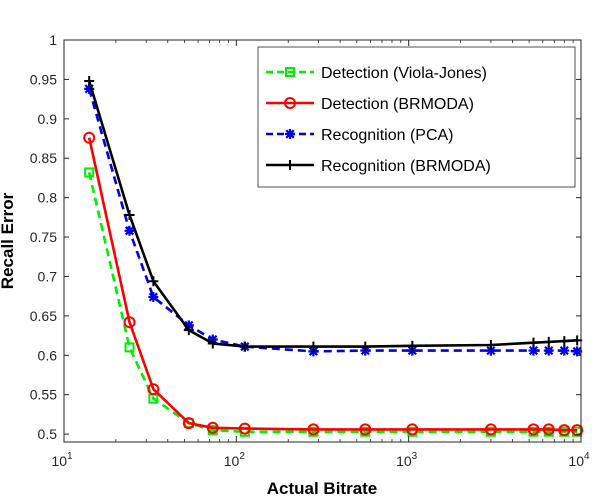  I want to click on legend-label: Recognition (PCA), so click(387, 135).